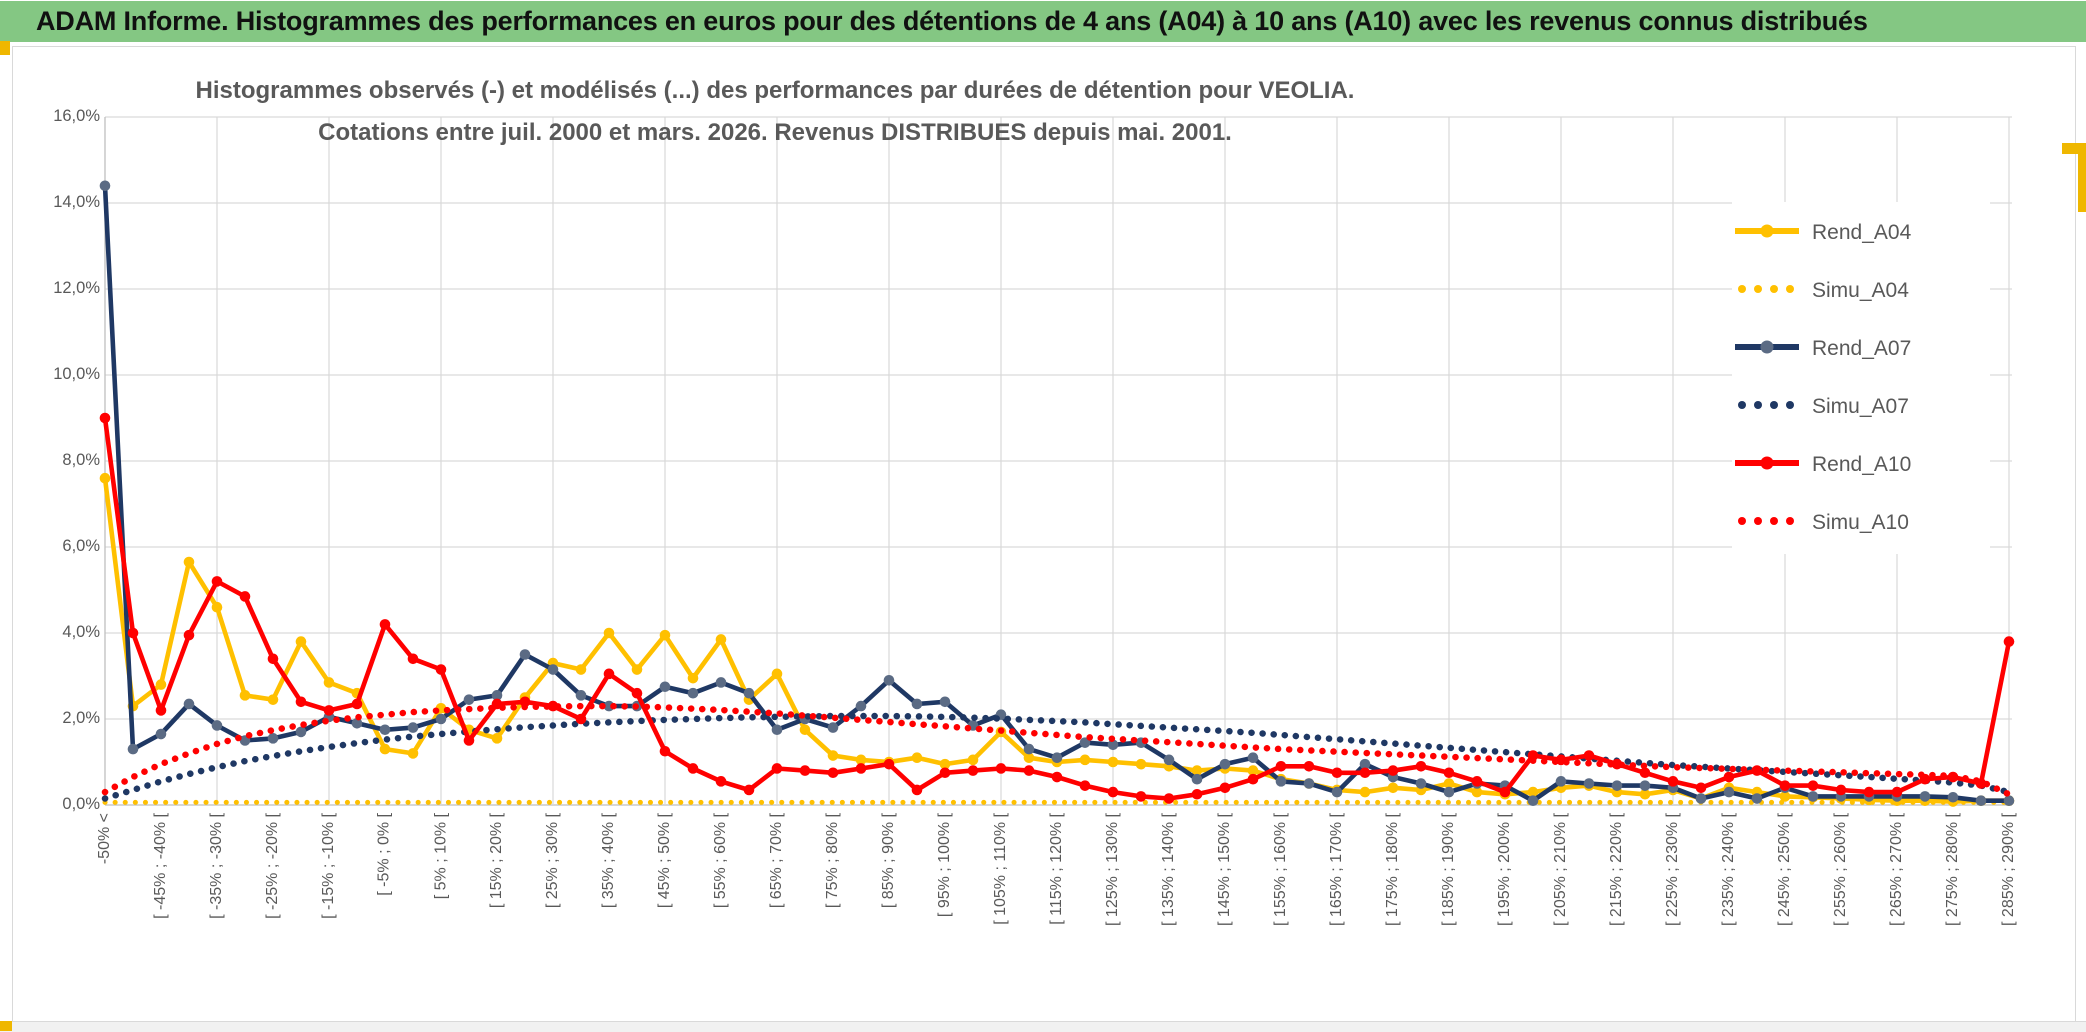 The image size is (2086, 1032). What do you see at coordinates (1057, 757) in the screenshot?
I see `series-Simu_A07` at bounding box center [1057, 757].